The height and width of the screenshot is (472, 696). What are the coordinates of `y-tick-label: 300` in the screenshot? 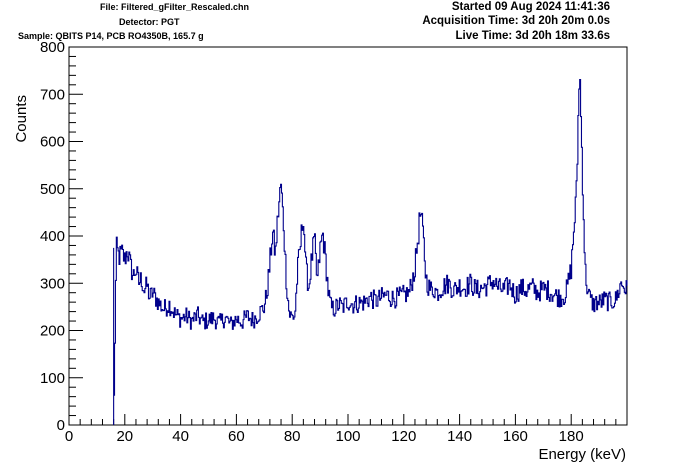 It's located at (52, 283).